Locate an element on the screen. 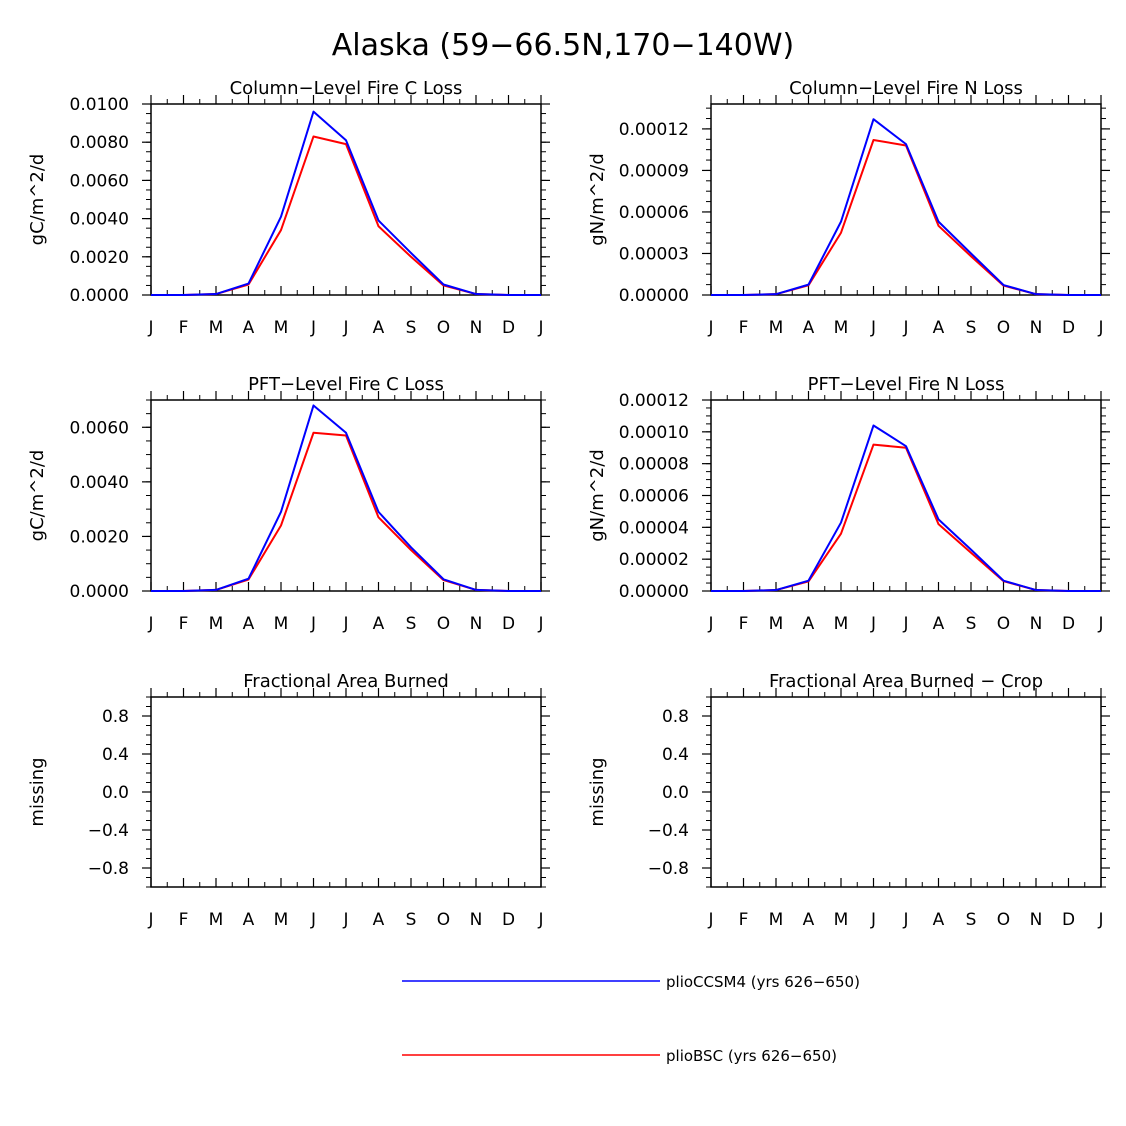 This screenshot has width=1126, height=1126. y-tick-label: 0.0040 is located at coordinates (99, 220).